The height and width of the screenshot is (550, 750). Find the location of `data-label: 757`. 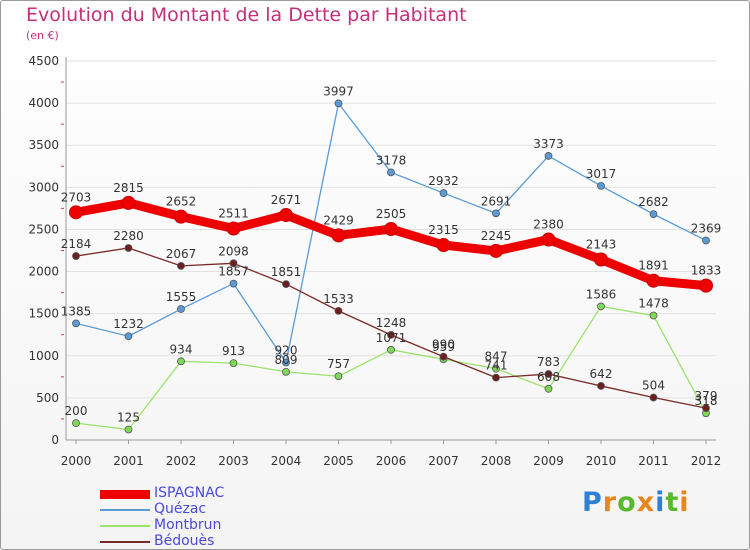

data-label: 757 is located at coordinates (338, 364).